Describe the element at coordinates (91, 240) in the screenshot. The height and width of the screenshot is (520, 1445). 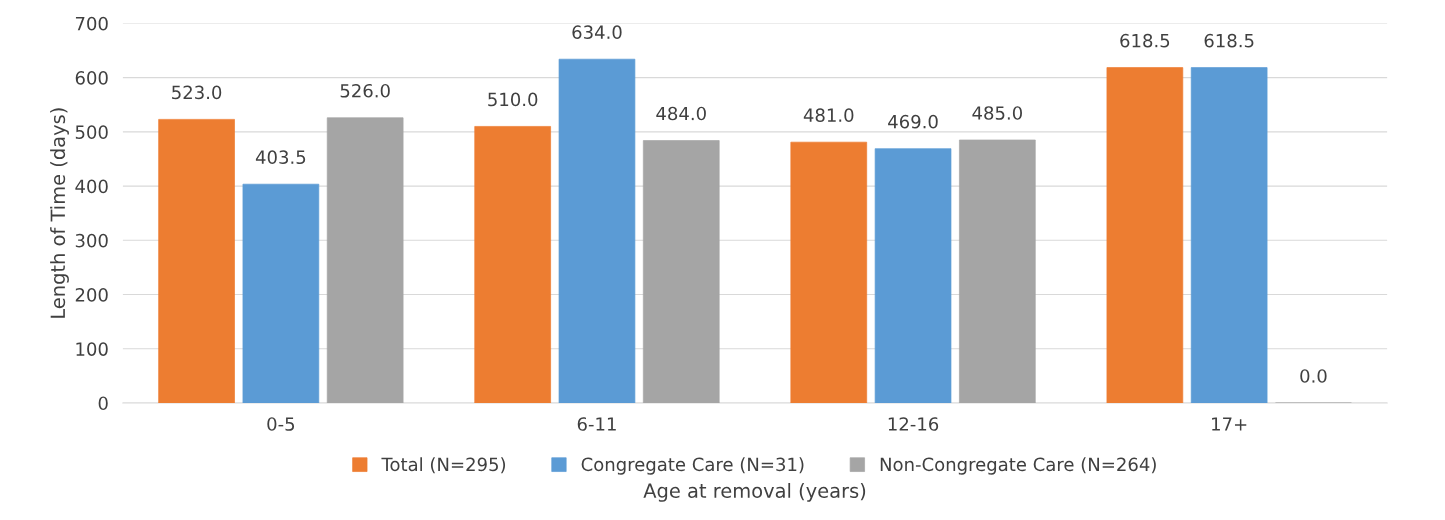
I see `y-tick-label: 300` at that location.